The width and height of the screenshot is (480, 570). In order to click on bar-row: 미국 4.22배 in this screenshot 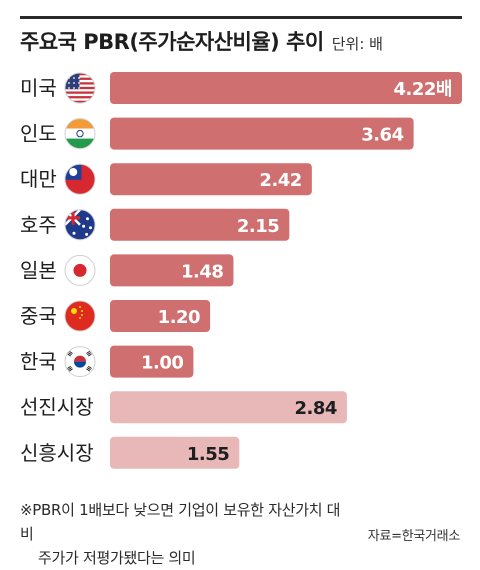, I will do `click(241, 88)`.